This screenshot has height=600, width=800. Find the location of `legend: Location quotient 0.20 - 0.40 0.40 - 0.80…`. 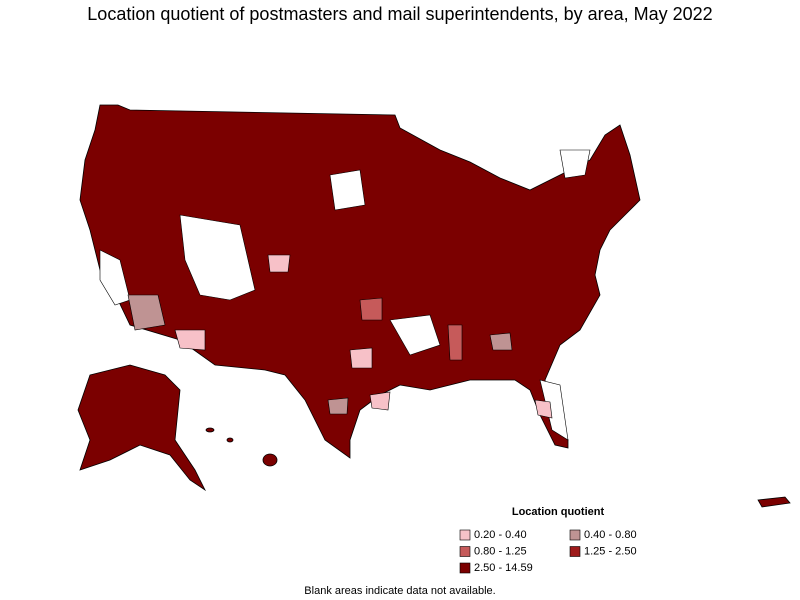

legend: Location quotient 0.20 - 0.40 0.40 - 0.80… is located at coordinates (548, 540).